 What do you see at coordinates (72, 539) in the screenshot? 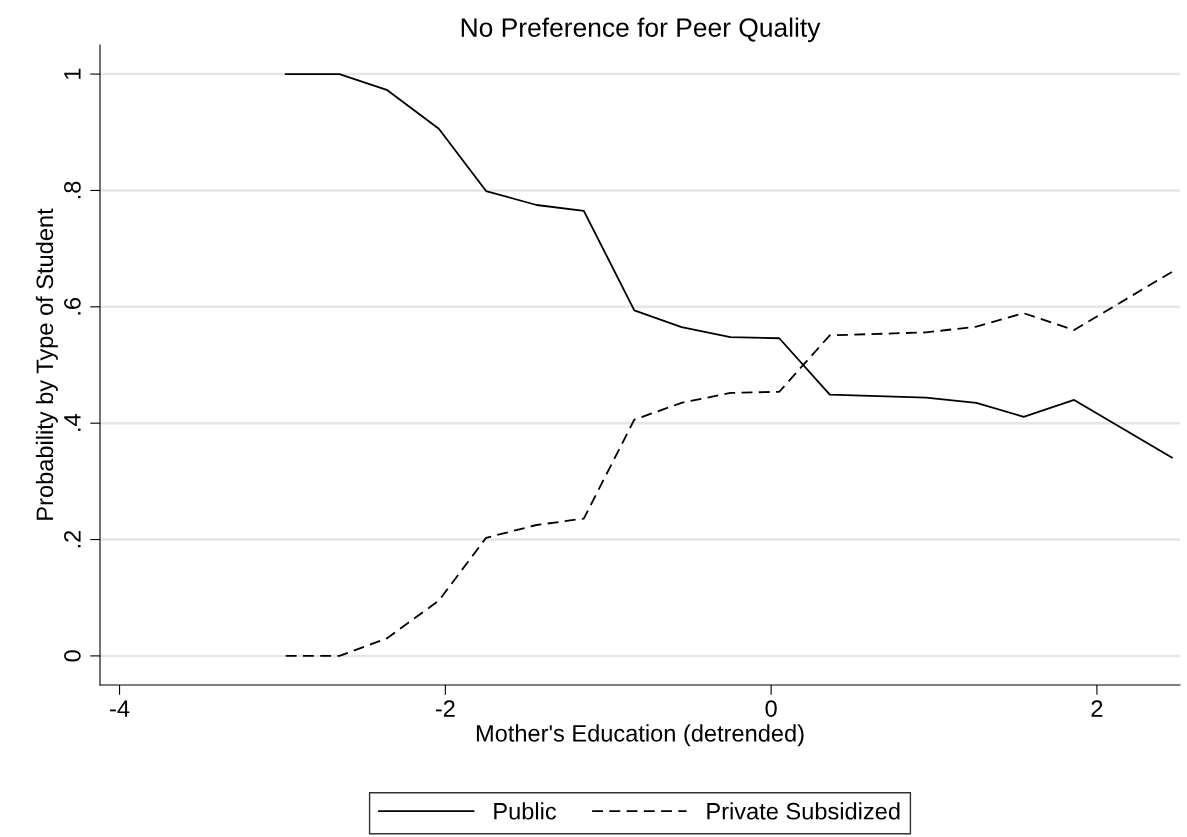
I see `y-tick-label: .2` at bounding box center [72, 539].